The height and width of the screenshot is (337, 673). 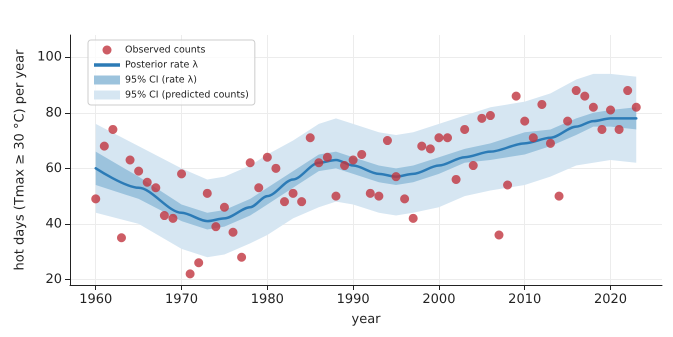 What do you see at coordinates (20, 159) in the screenshot?
I see `y-axis-title: hot days (Tmax ≥ 30 °C) per year` at bounding box center [20, 159].